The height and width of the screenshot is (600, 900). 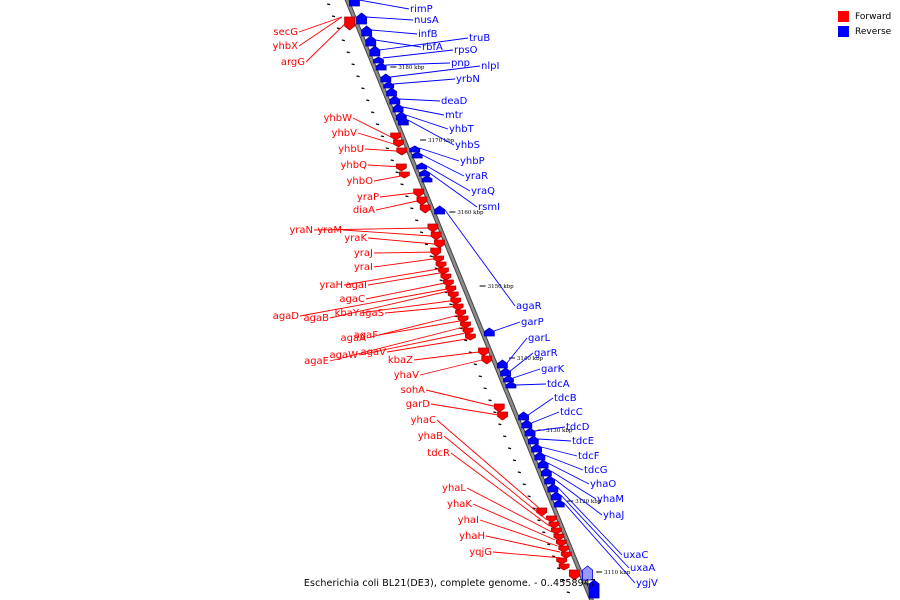 What do you see at coordinates (571, 412) in the screenshot?
I see `reverse-gene-label: tdcC` at bounding box center [571, 412].